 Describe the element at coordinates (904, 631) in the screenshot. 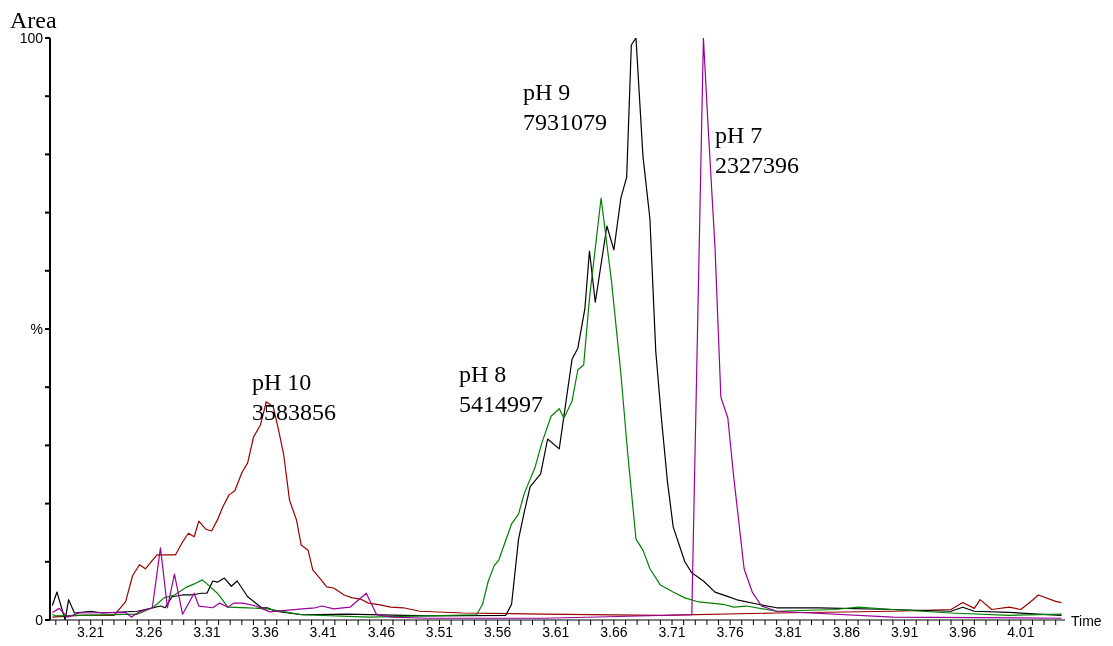

I see `x-tick-label: 3.91` at that location.